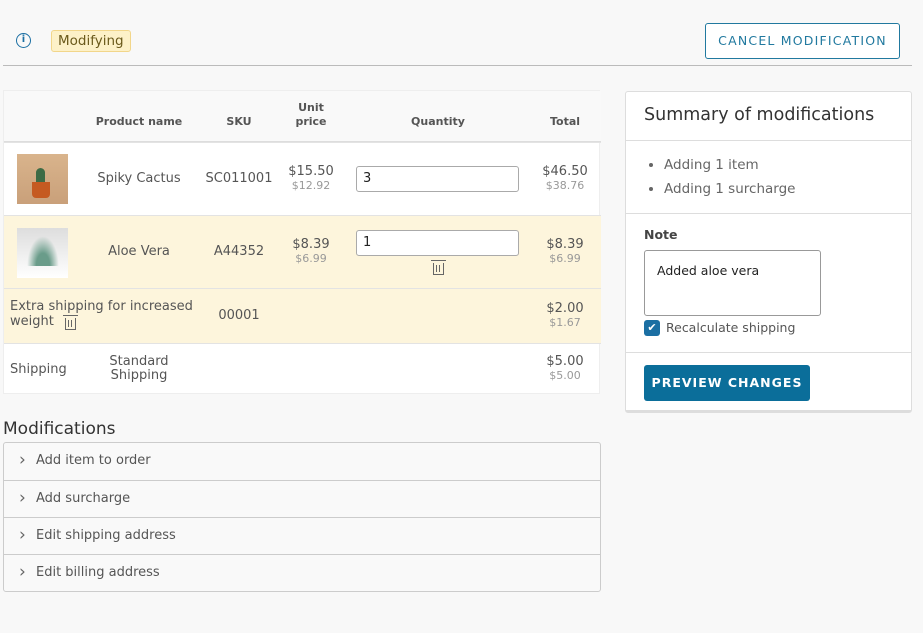 The width and height of the screenshot is (923, 633). Describe the element at coordinates (91, 41) in the screenshot. I see `status-badge: Modifying` at that location.